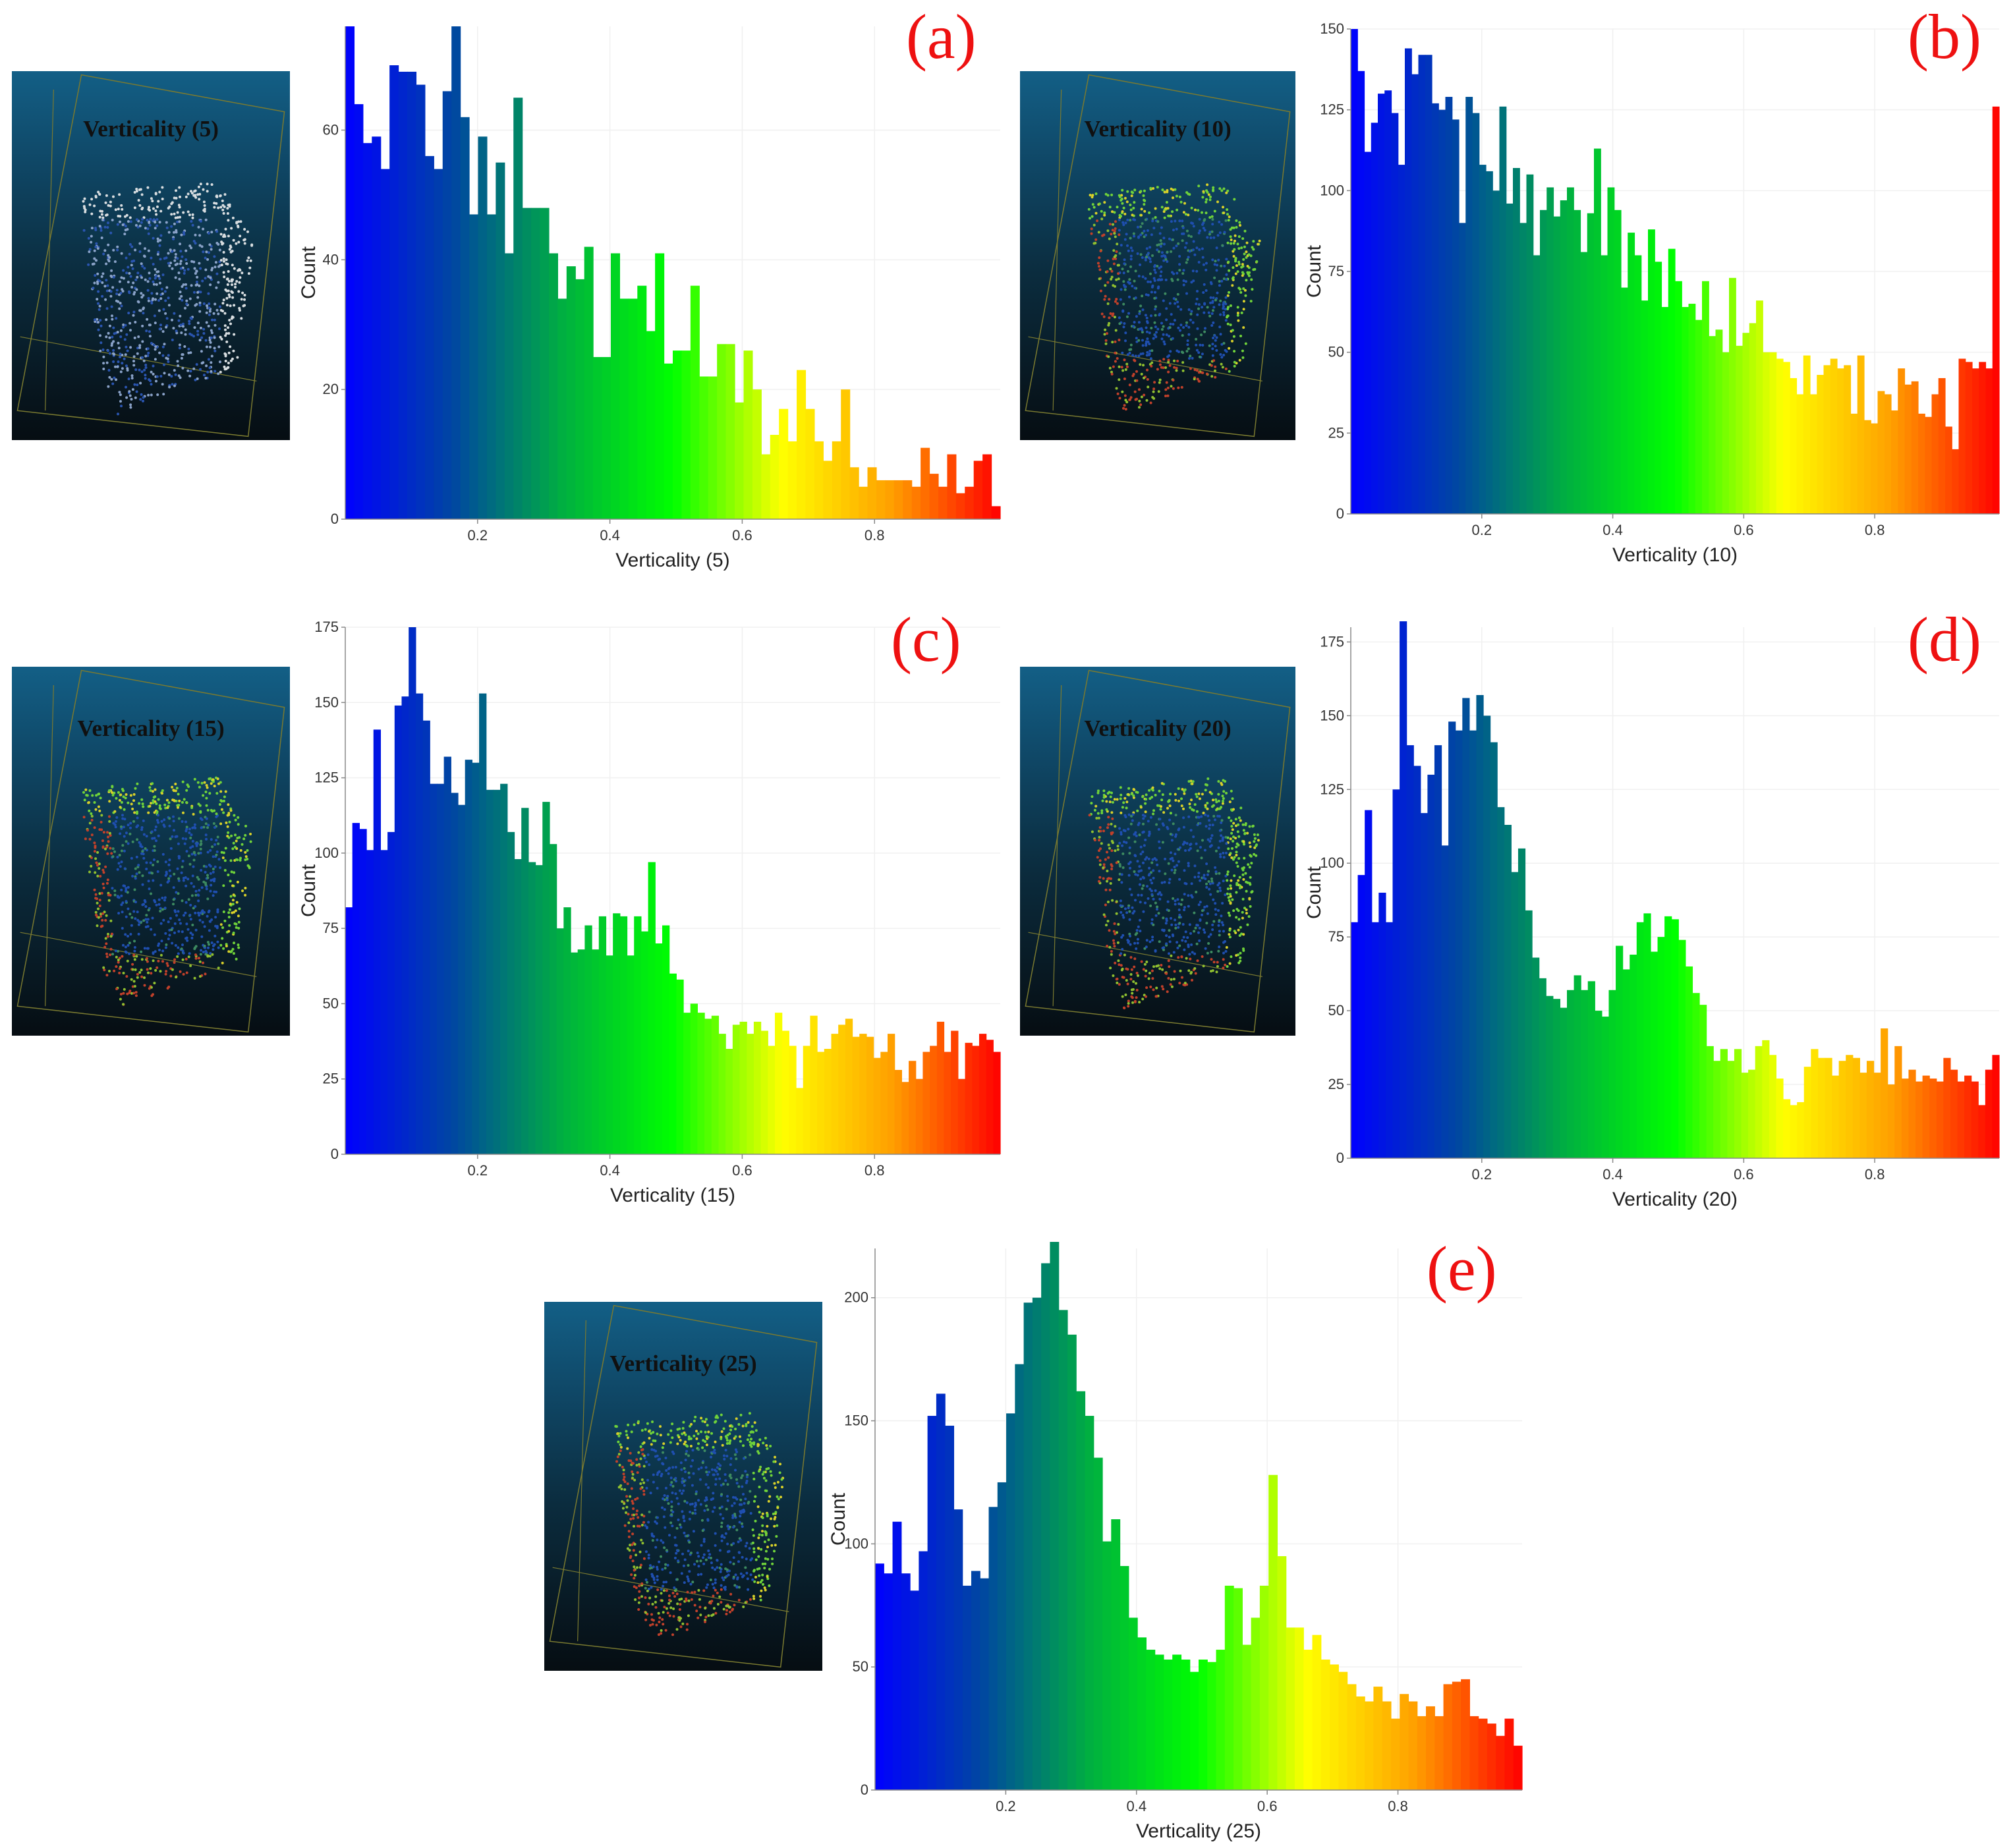 Image resolution: width=2013 pixels, height=1848 pixels. I want to click on x-tick-label: 0.6, so click(1744, 1174).